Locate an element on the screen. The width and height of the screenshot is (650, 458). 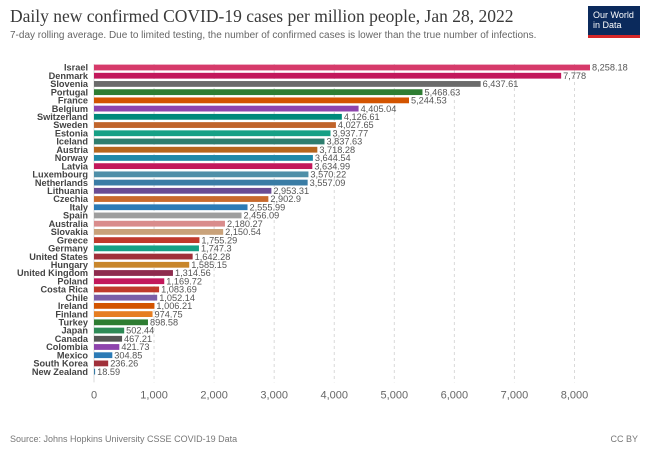
x-tick-label: 2,000 is located at coordinates (214, 395).